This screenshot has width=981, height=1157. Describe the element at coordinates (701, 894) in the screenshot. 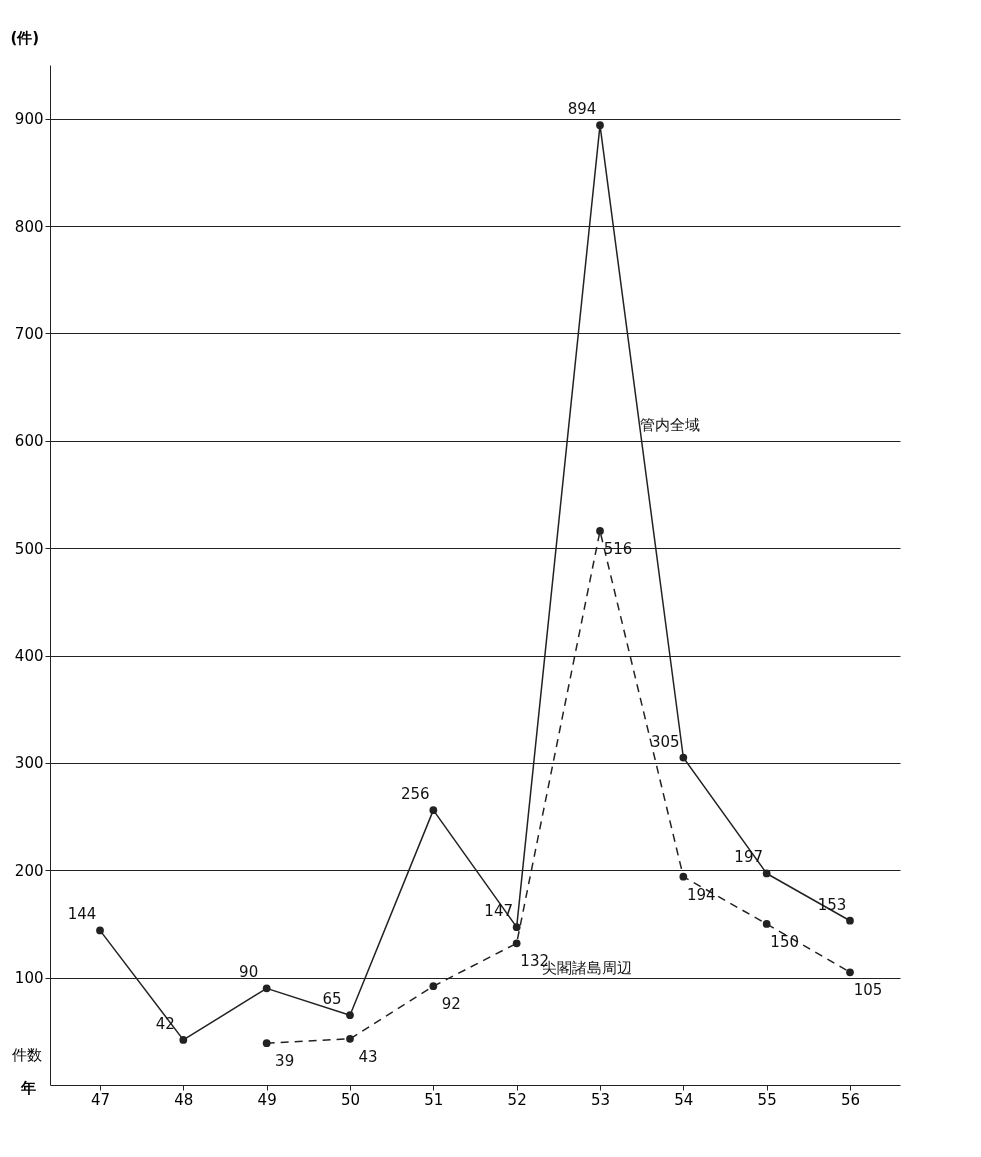

I see `data-label: 194` at that location.